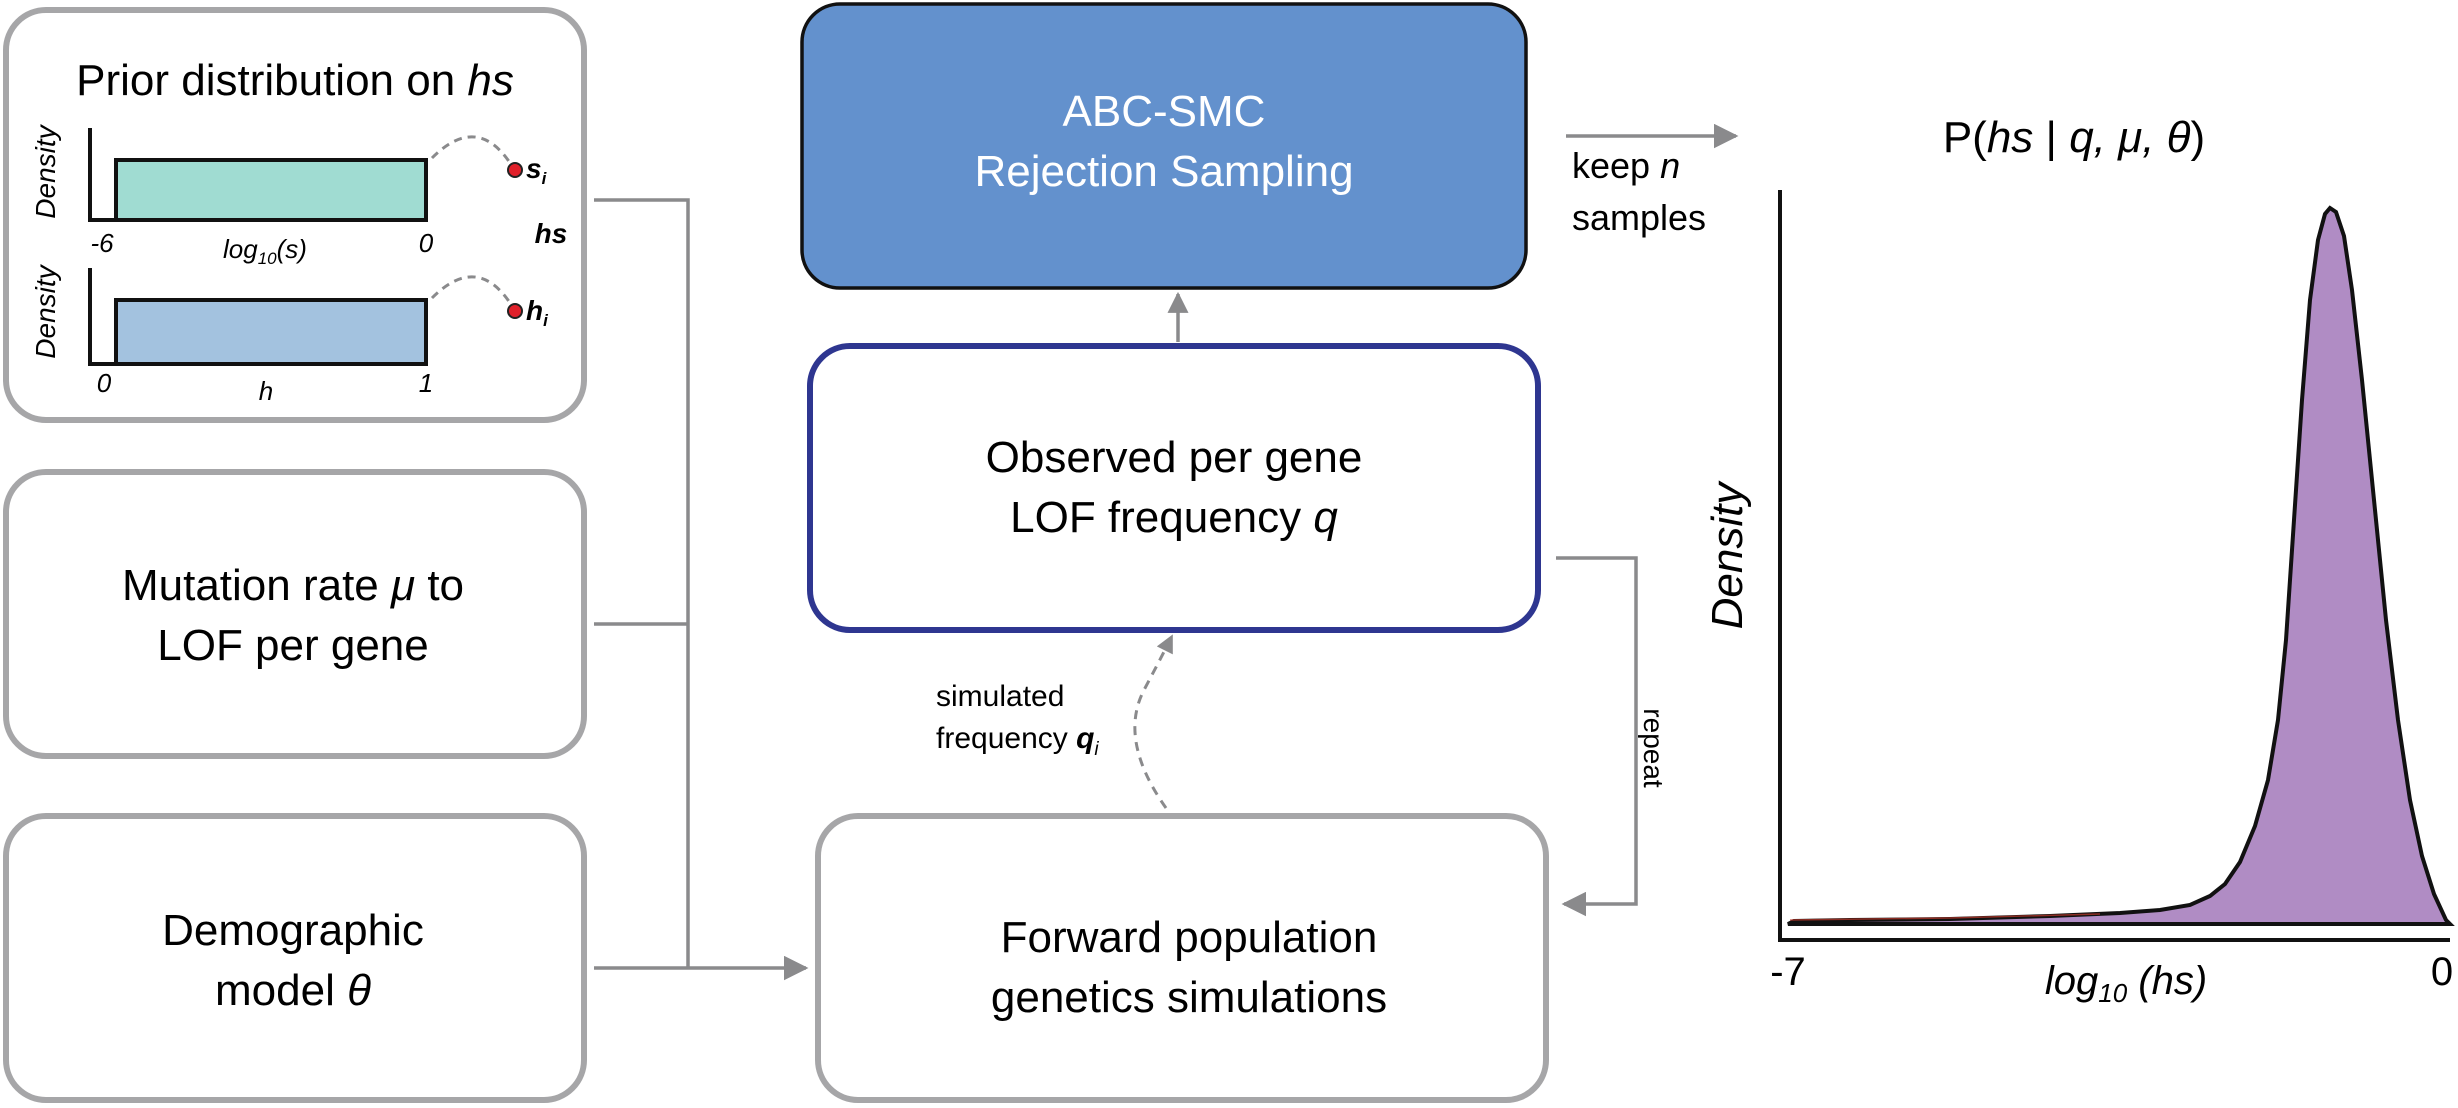 The width and height of the screenshot is (2458, 1108). Describe the element at coordinates (265, 251) in the screenshot. I see `prior-s-xlabel: log10(s)` at that location.